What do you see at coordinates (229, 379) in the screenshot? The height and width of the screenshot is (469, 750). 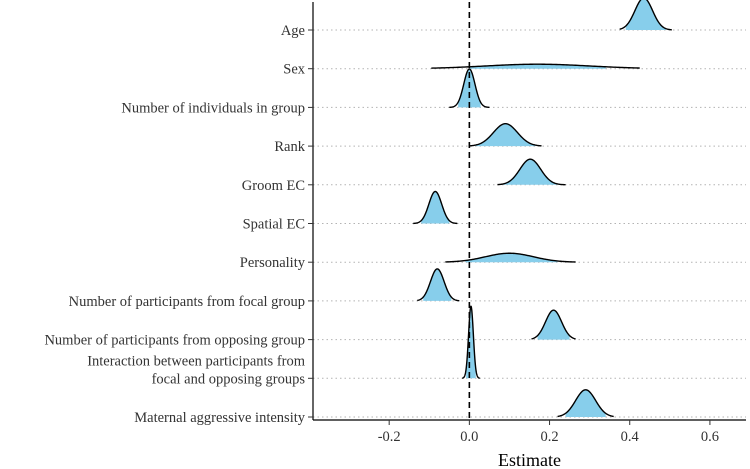 I see `y-axis-label: focal and opposing groups` at bounding box center [229, 379].